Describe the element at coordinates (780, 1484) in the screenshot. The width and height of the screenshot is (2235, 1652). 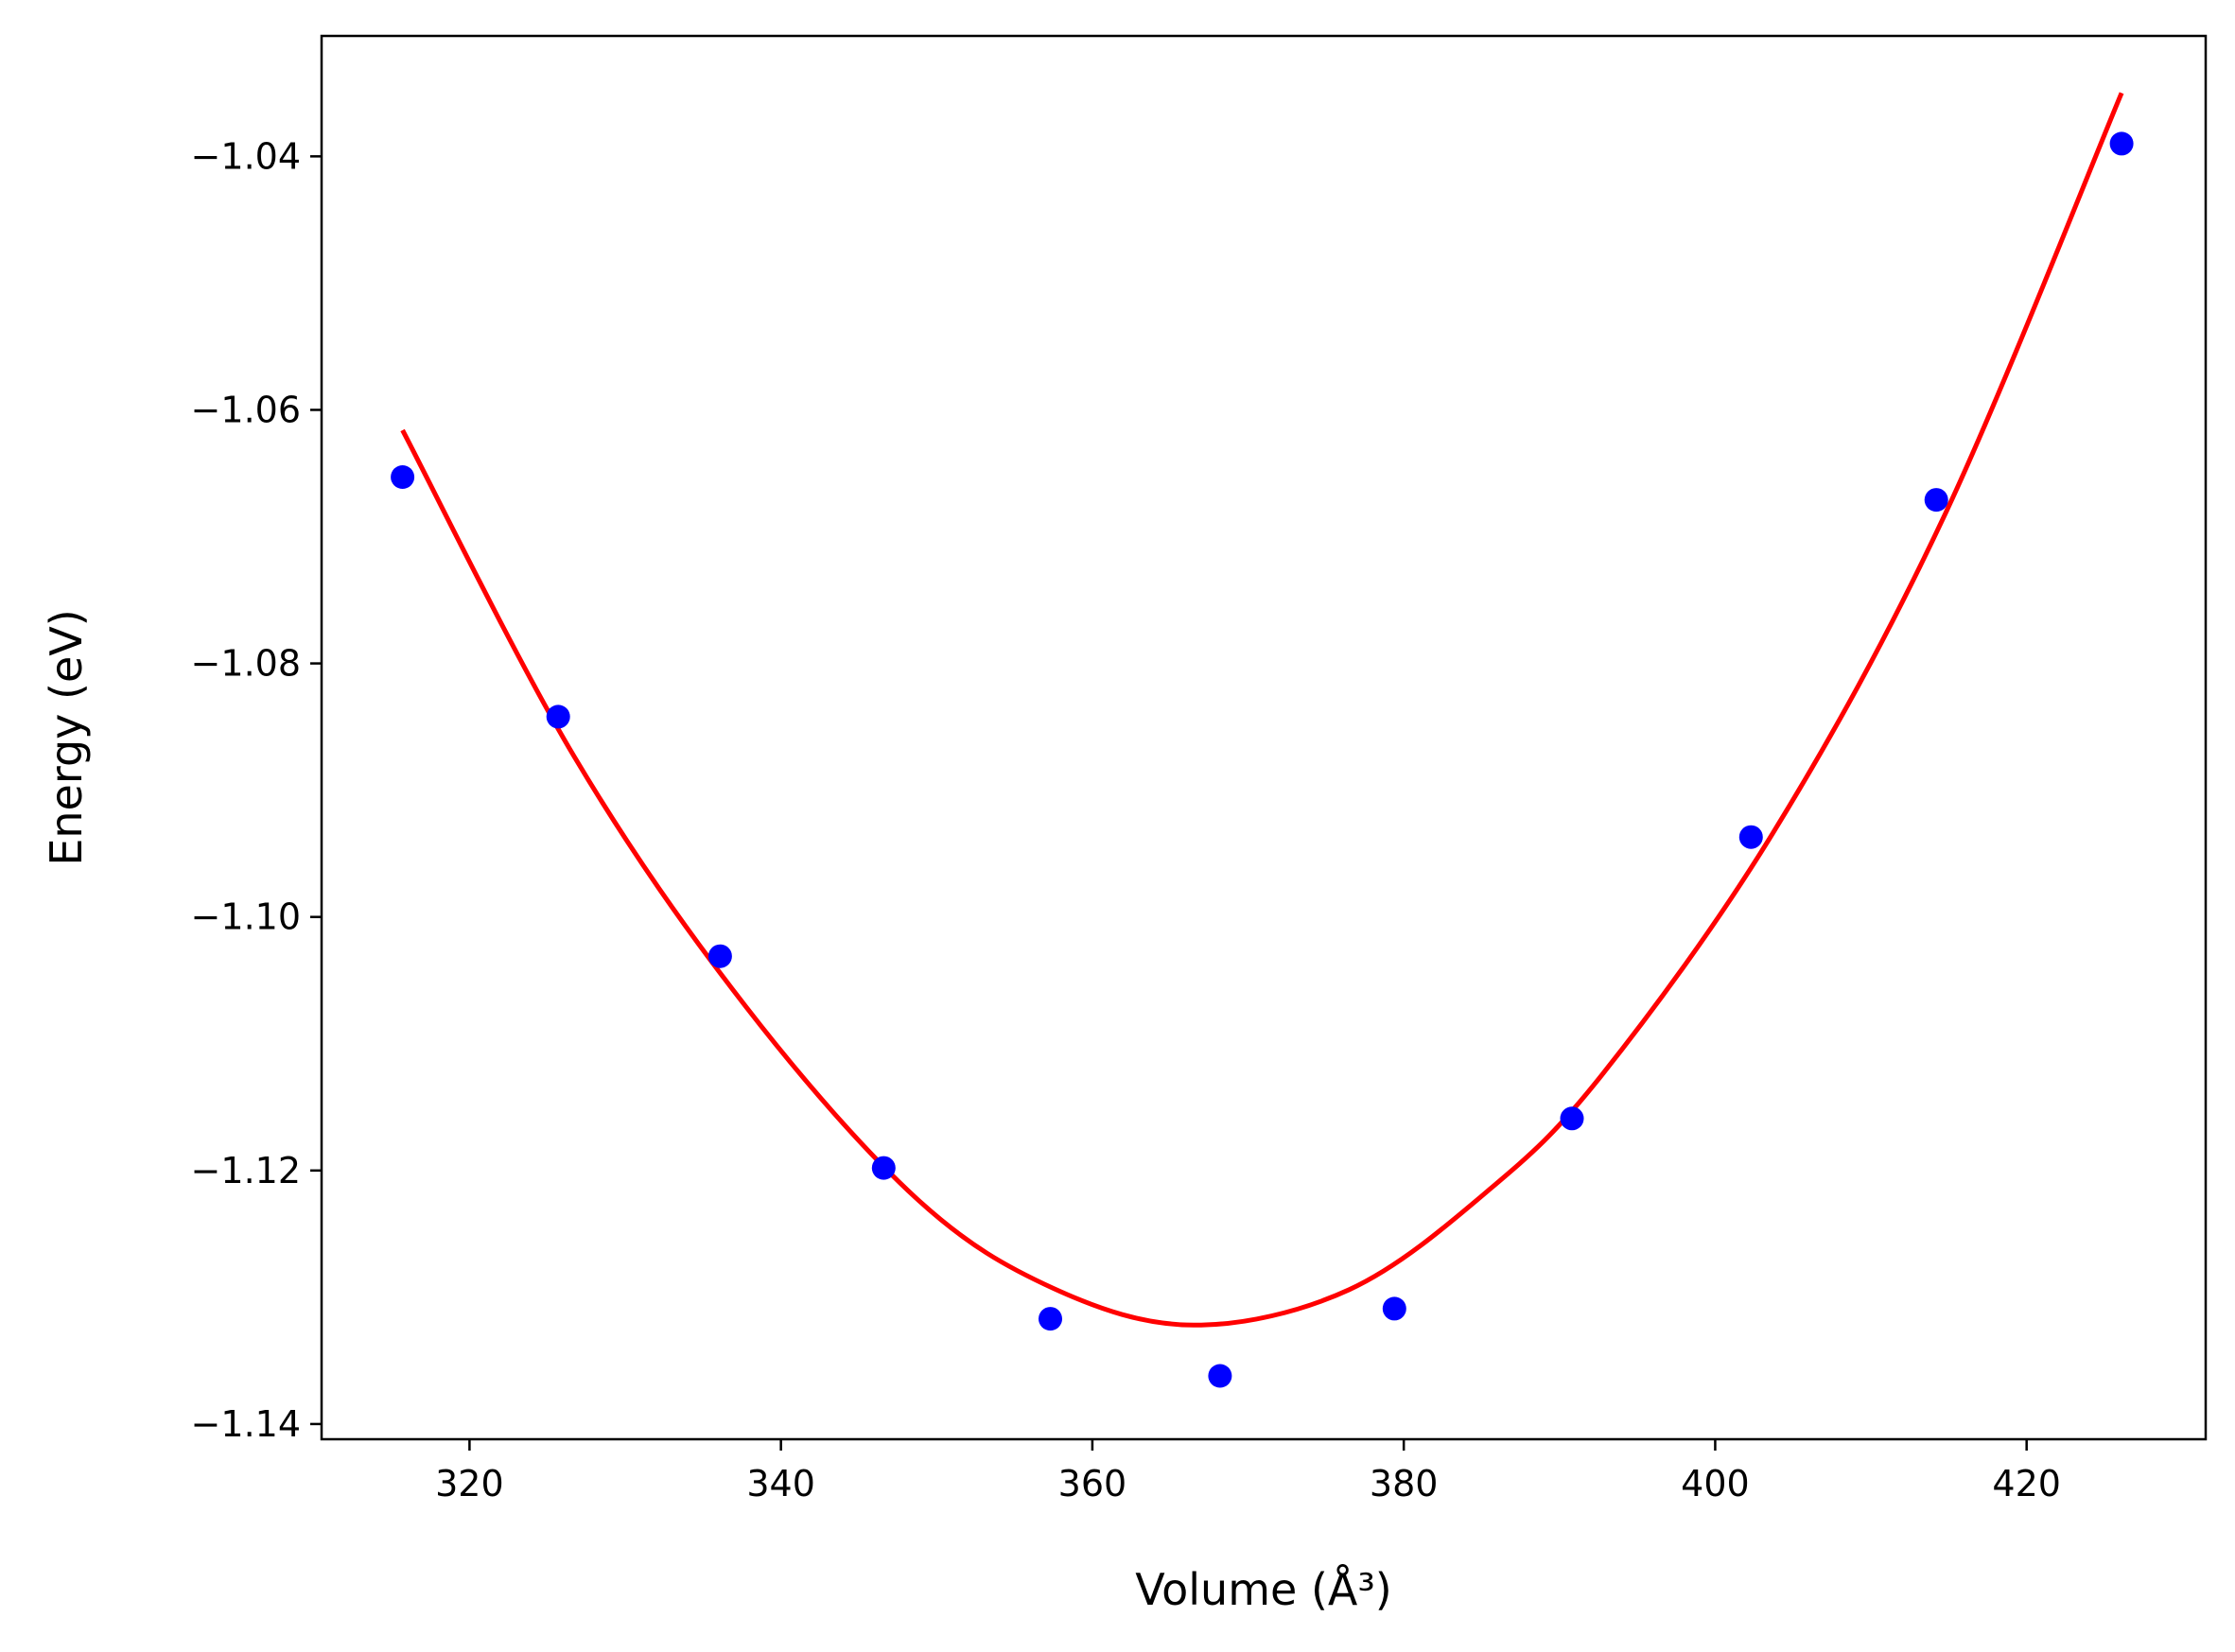
I see `x-tick-label: 340` at that location.